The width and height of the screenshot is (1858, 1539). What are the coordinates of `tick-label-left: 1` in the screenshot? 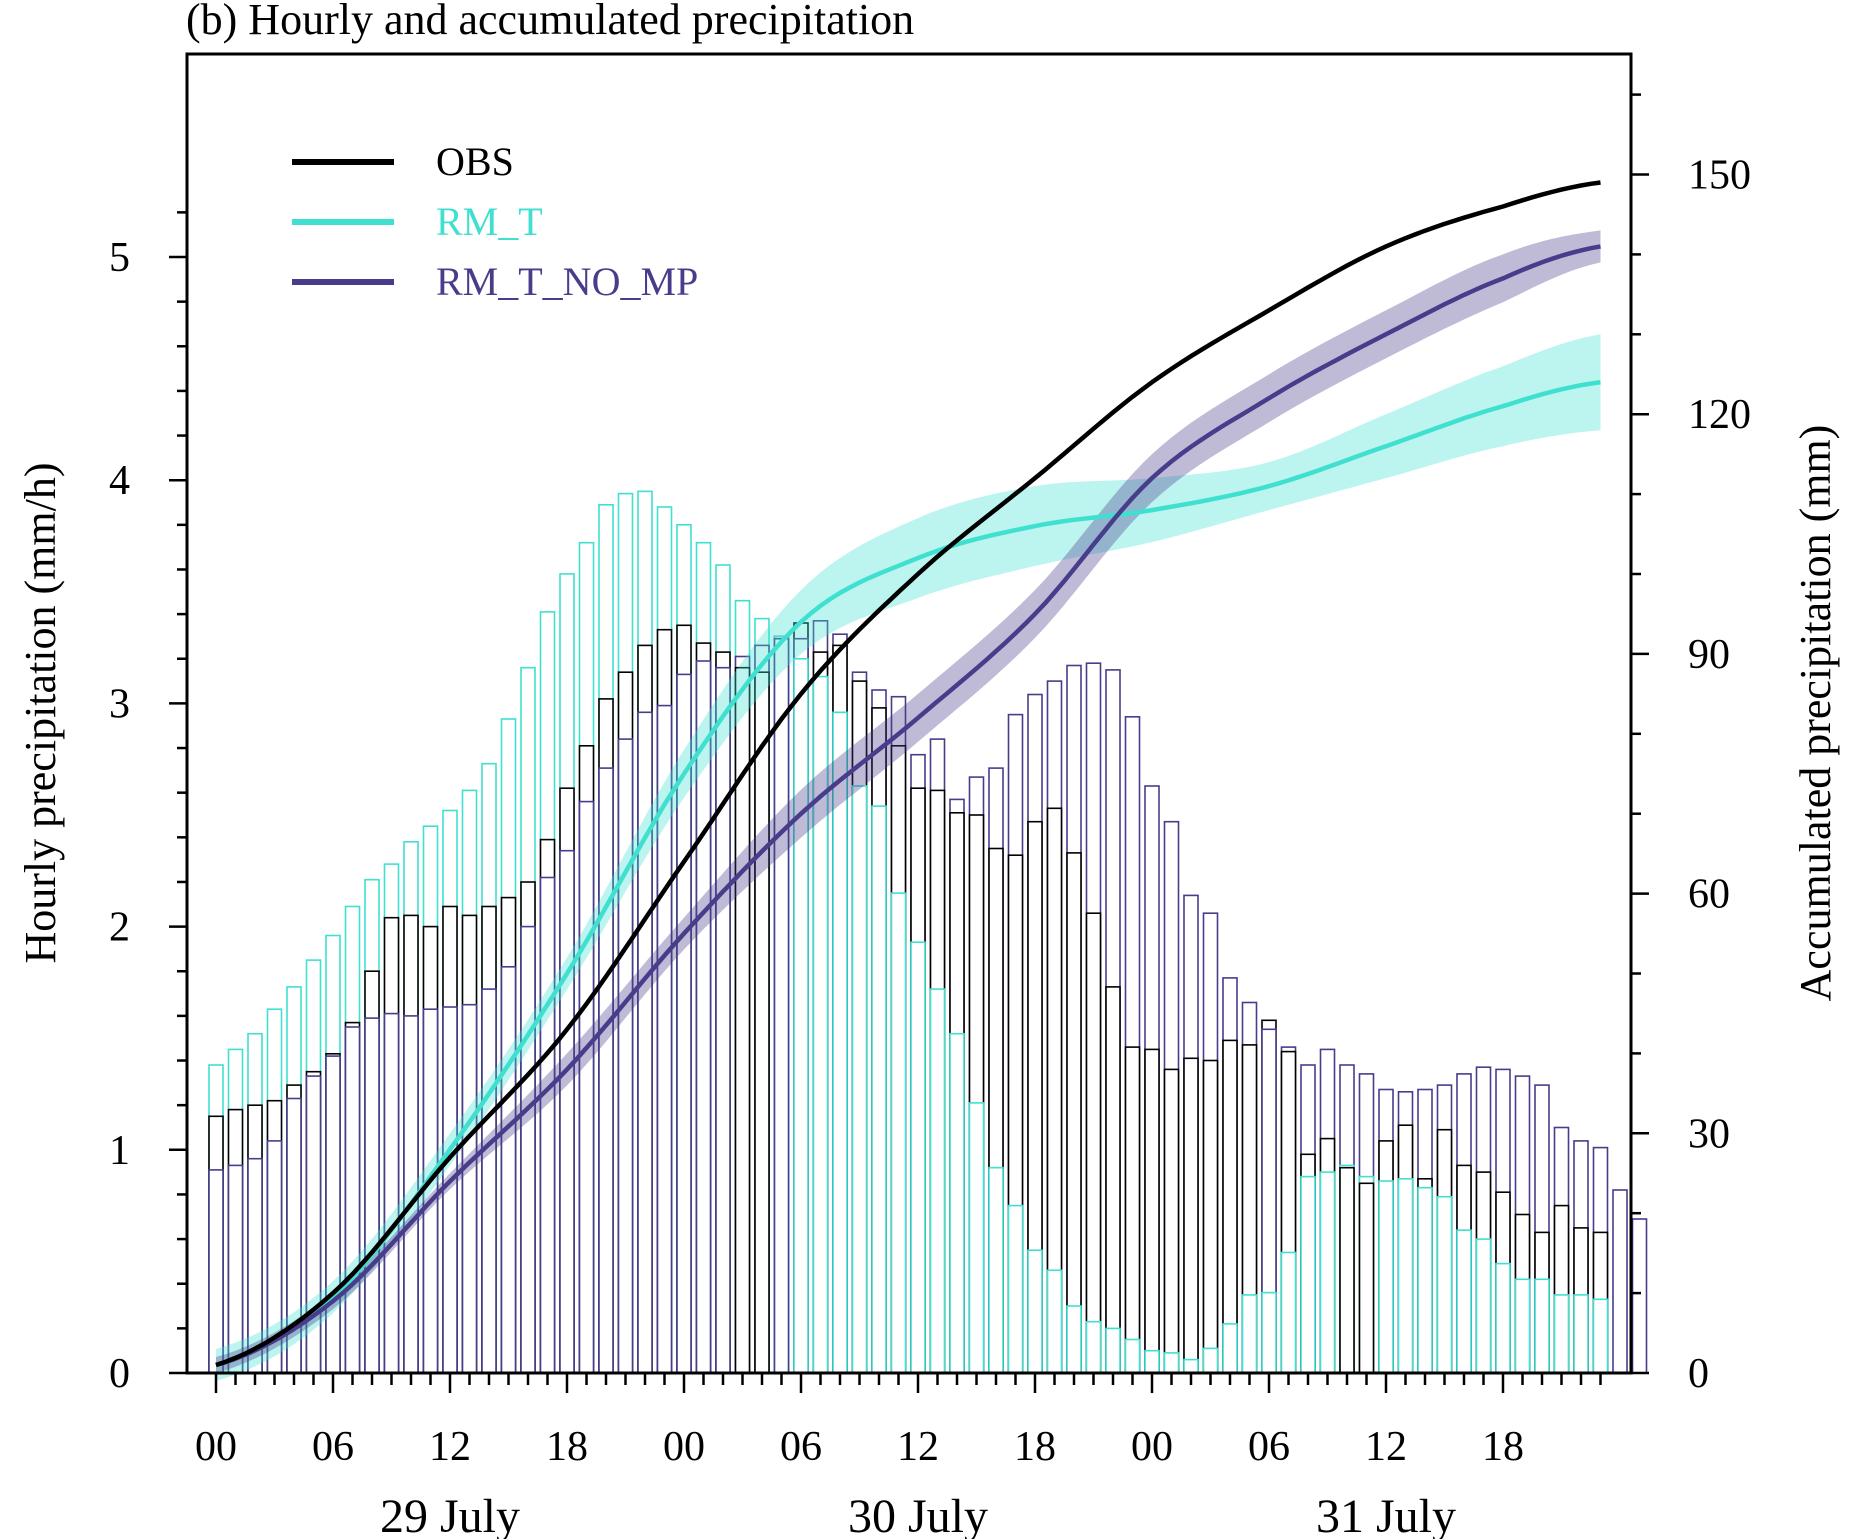 It's located at (119, 1151).